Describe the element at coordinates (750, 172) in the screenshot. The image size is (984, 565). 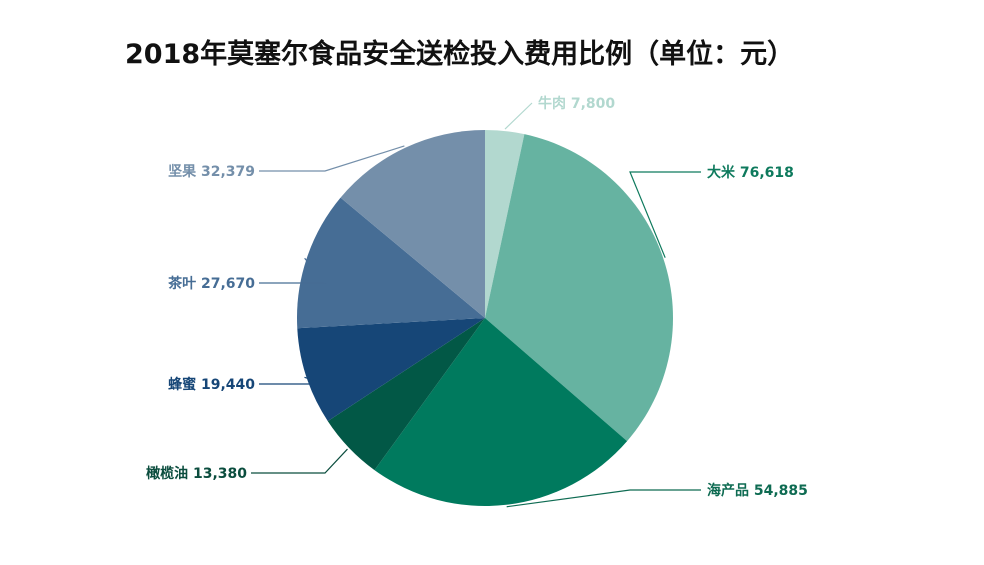
I see `slice-label-1: 大米 76,618` at that location.